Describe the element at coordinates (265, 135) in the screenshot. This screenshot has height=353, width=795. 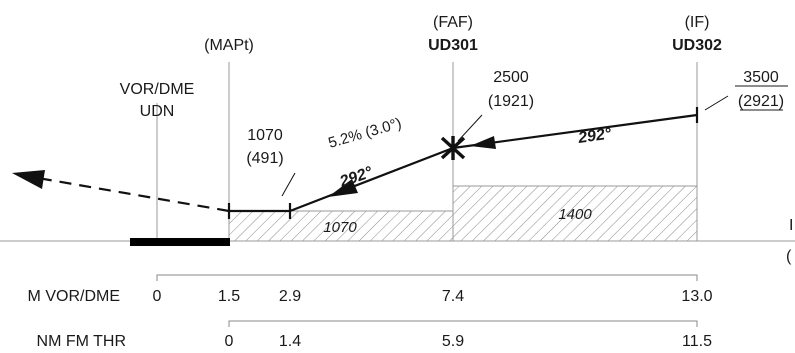
I see `mapt-altitude: 1070` at that location.